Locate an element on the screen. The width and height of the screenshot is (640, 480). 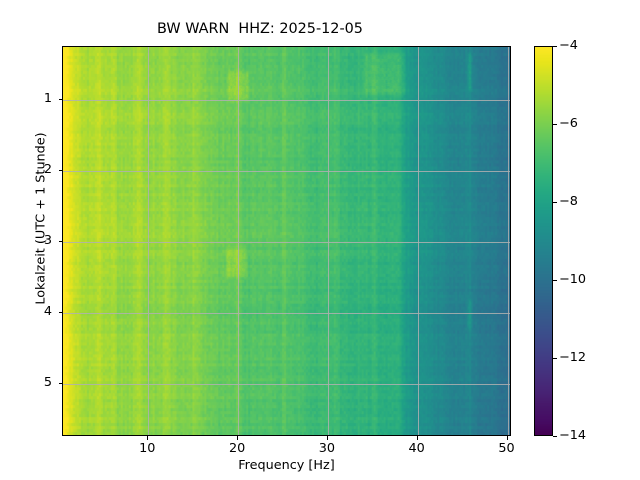
y-tick-label-5: 5 is located at coordinates (47, 382).